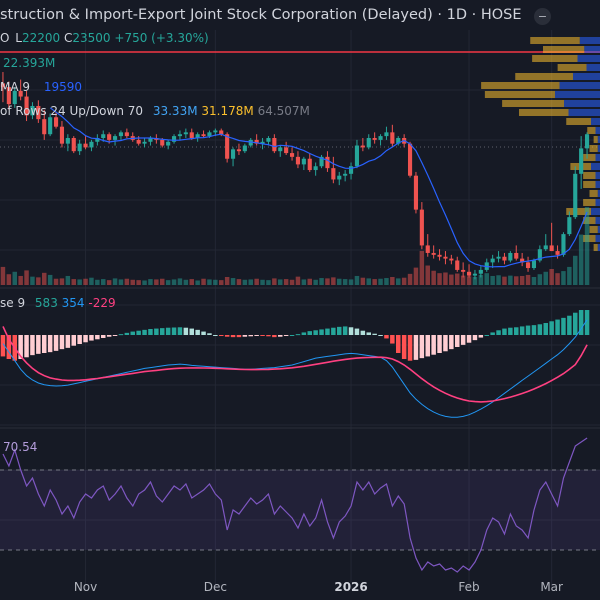 The image size is (600, 600). I want to click on ma-legend: MA 9 19590, so click(41, 87).